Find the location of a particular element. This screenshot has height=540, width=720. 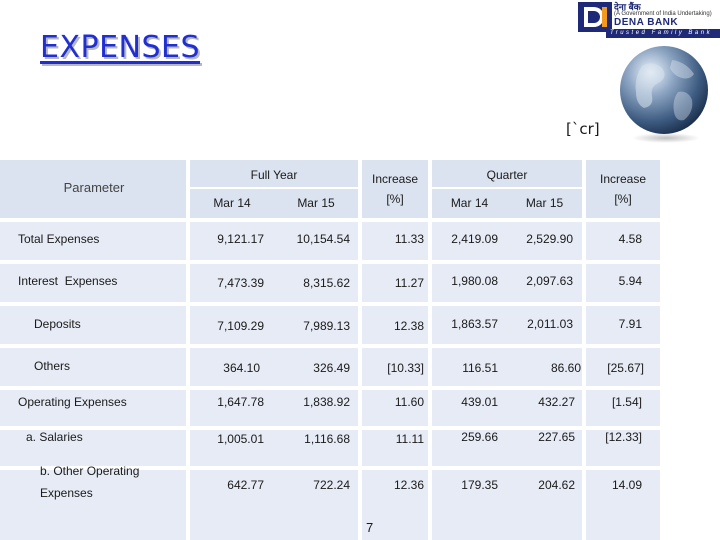

row-label-others: Others is located at coordinates (52, 366).